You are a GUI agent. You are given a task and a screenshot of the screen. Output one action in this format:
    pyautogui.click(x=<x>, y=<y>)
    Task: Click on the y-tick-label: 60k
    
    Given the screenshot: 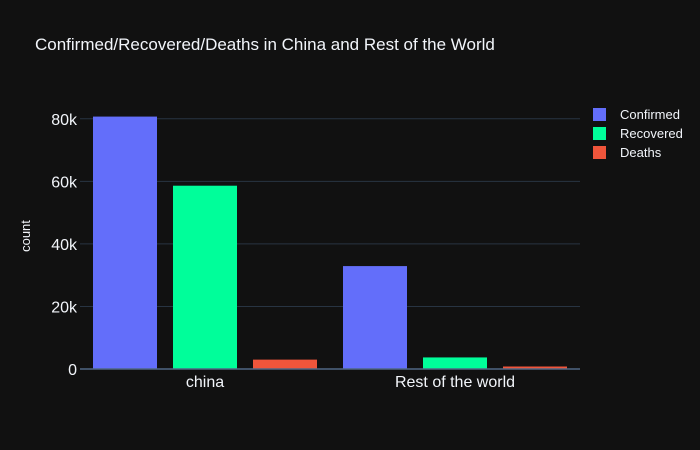 What is the action you would take?
    pyautogui.click(x=64, y=182)
    